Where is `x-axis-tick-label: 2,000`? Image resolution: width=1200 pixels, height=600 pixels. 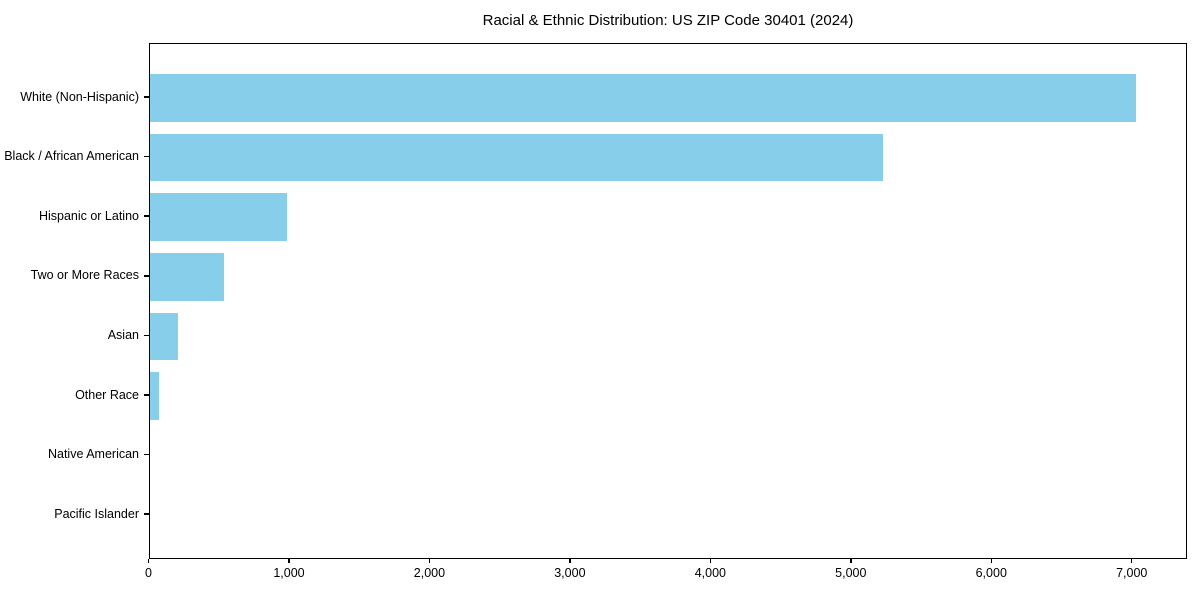
x-axis-tick-label: 2,000 is located at coordinates (429, 572).